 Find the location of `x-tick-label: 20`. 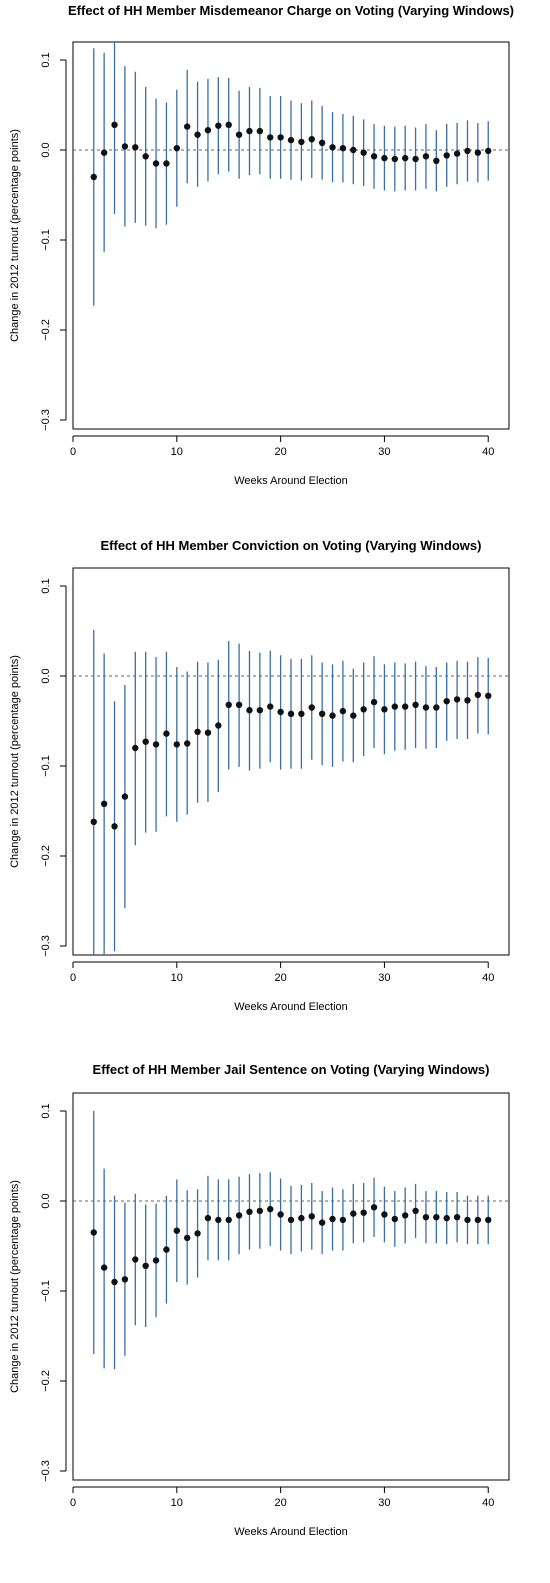

x-tick-label: 20 is located at coordinates (280, 452).